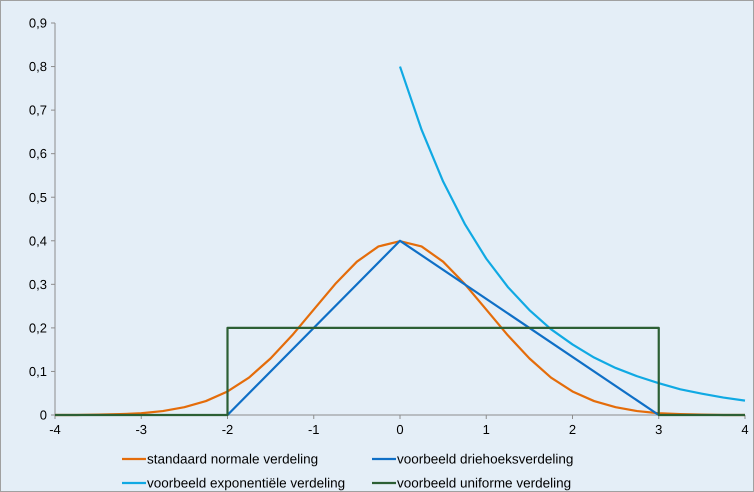  What do you see at coordinates (745, 429) in the screenshot?
I see `x-tick-label: 4` at bounding box center [745, 429].